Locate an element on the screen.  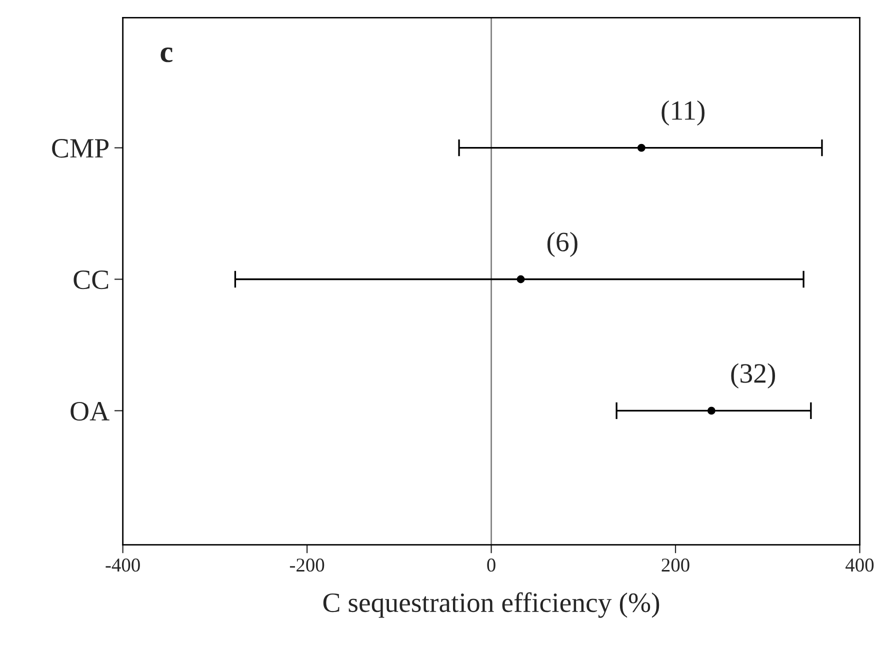
x-tick-label: -200 is located at coordinates (307, 565).